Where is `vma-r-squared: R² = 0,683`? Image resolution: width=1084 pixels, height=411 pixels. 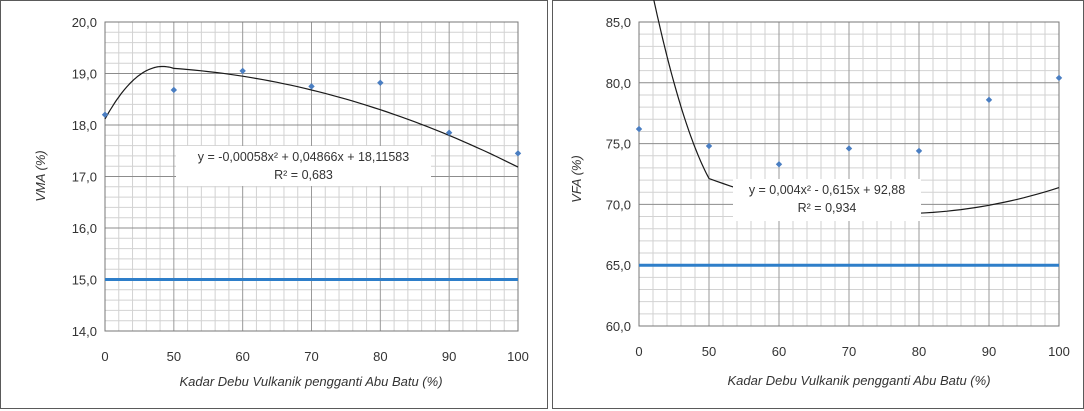
vma-r-squared: R² = 0,683 is located at coordinates (303, 175).